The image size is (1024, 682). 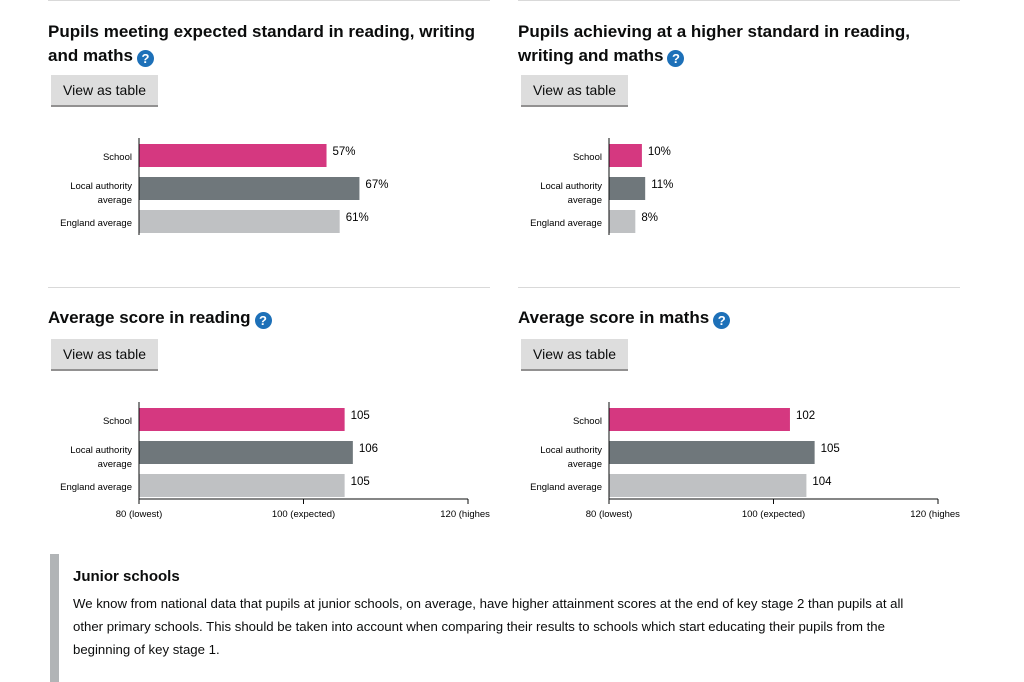 What do you see at coordinates (357, 218) in the screenshot?
I see `data-label: 61%` at bounding box center [357, 218].